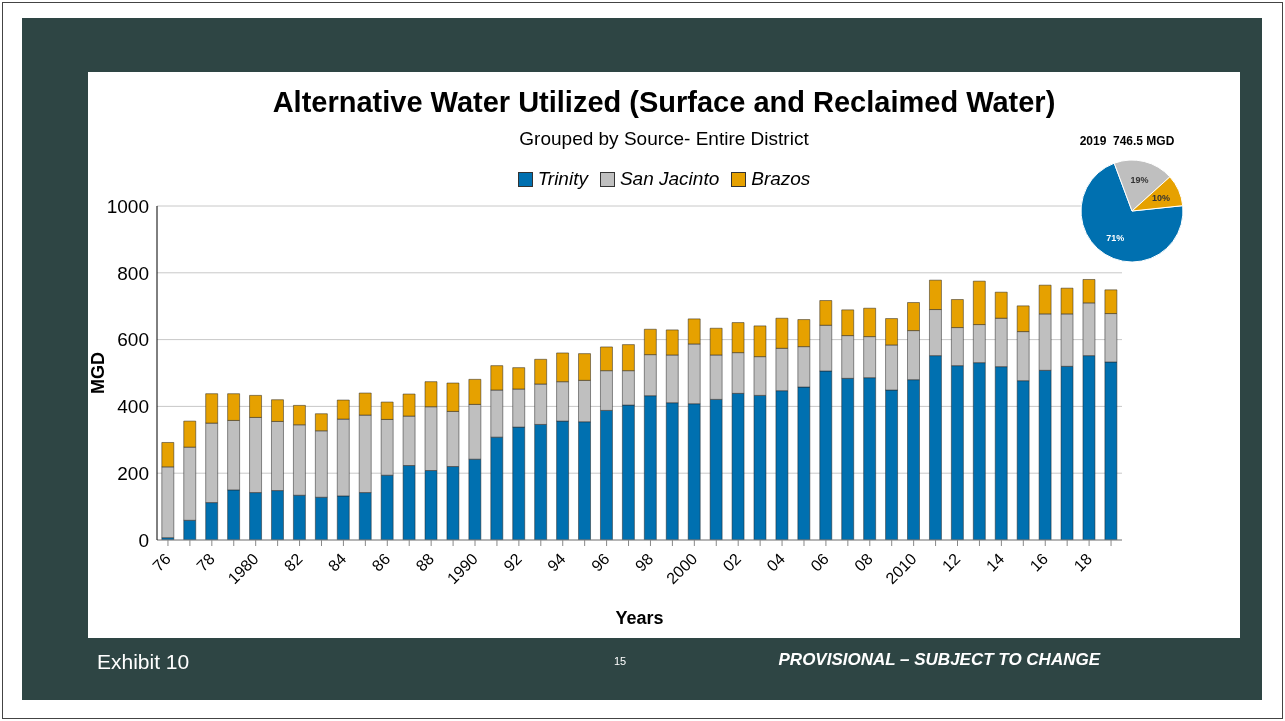  What do you see at coordinates (133, 407) in the screenshot?
I see `y-tick-label: 400` at bounding box center [133, 407].